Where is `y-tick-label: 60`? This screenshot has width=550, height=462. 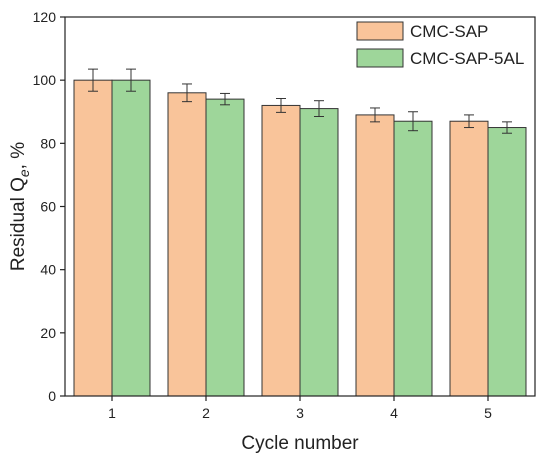
y-tick-label: 60 is located at coordinates (48, 207).